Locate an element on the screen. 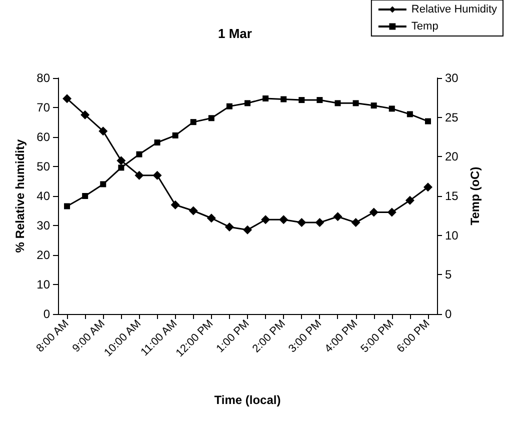 Image resolution: width=507 pixels, height=424 pixels. chart-title: 1 Mar is located at coordinates (235, 33).